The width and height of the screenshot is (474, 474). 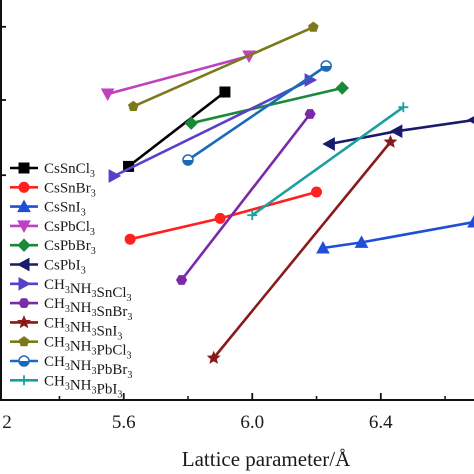 I want to click on legend-item-CsPbCl3: CsPbCl3, so click(x=52, y=228).